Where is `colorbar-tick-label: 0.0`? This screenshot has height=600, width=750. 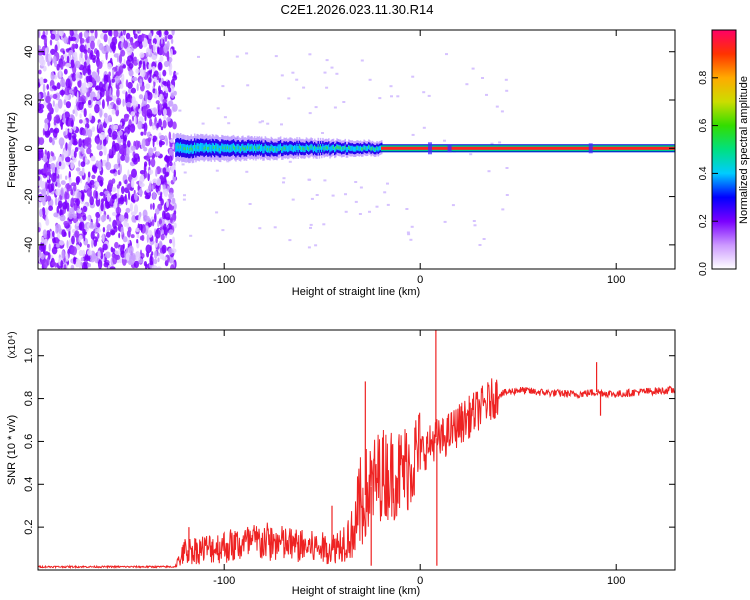 colorbar-tick-label: 0.0 is located at coordinates (703, 269).